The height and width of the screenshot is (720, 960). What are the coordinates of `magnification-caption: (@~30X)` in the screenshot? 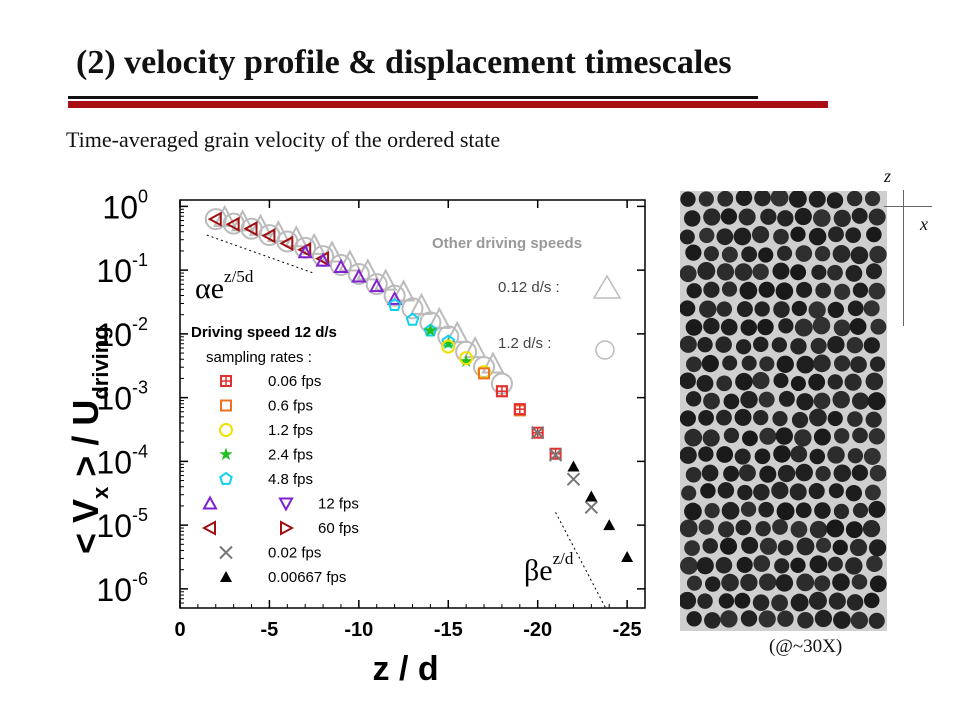 It's located at (806, 646).